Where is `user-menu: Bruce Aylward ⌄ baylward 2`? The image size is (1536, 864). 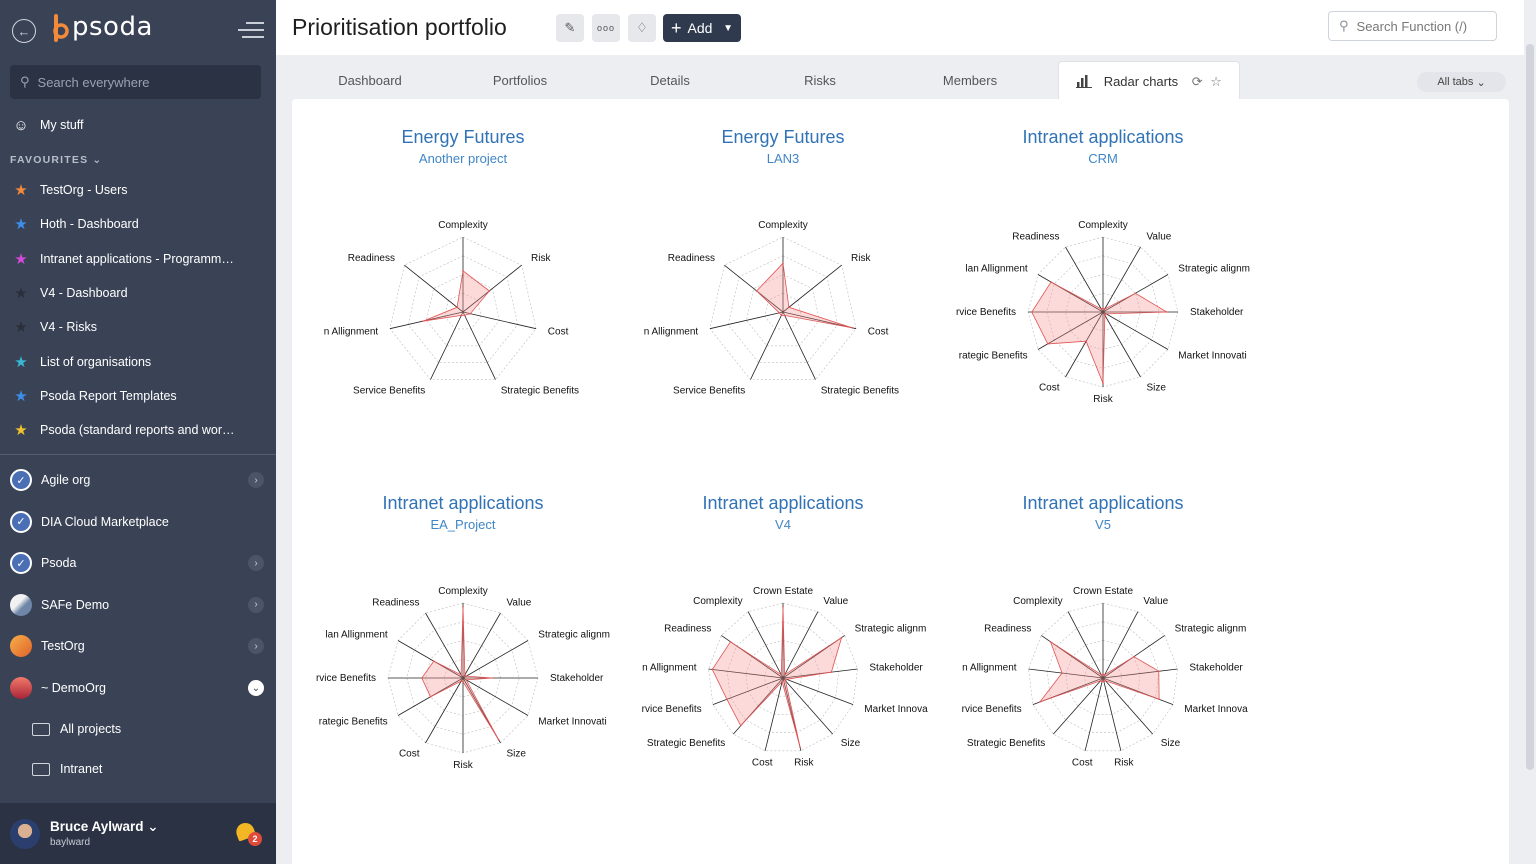
user-menu: Bruce Aylward ⌄ baylward 2 is located at coordinates (138, 833).